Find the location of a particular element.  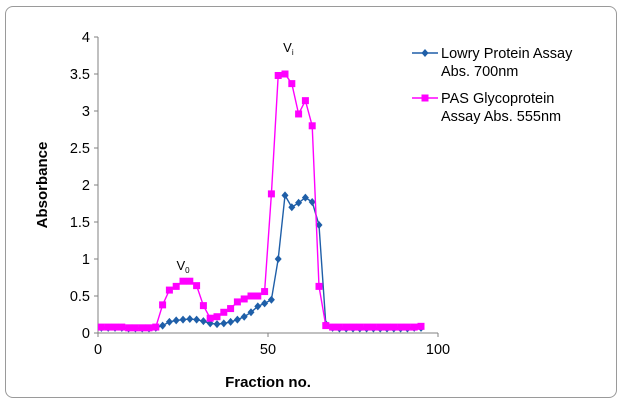

x-tick-label: 0 is located at coordinates (98, 350).